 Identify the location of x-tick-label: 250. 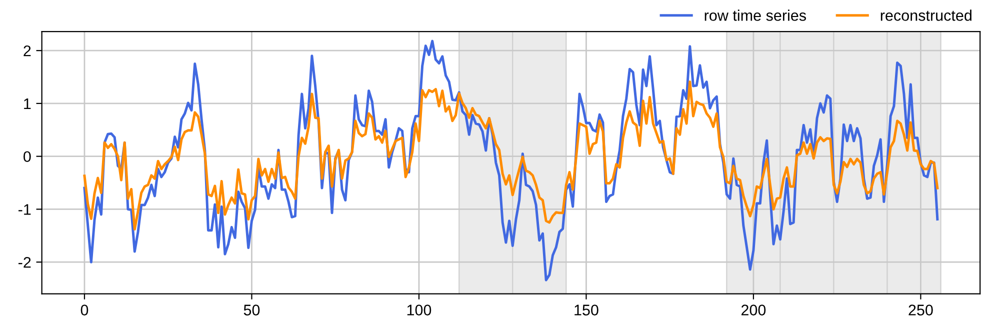
(920, 310).